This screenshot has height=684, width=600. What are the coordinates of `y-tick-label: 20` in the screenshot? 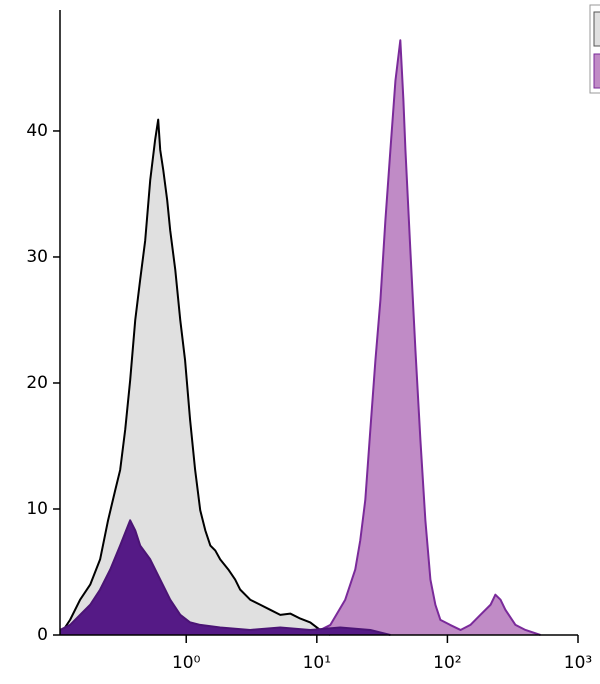 It's located at (37, 383).